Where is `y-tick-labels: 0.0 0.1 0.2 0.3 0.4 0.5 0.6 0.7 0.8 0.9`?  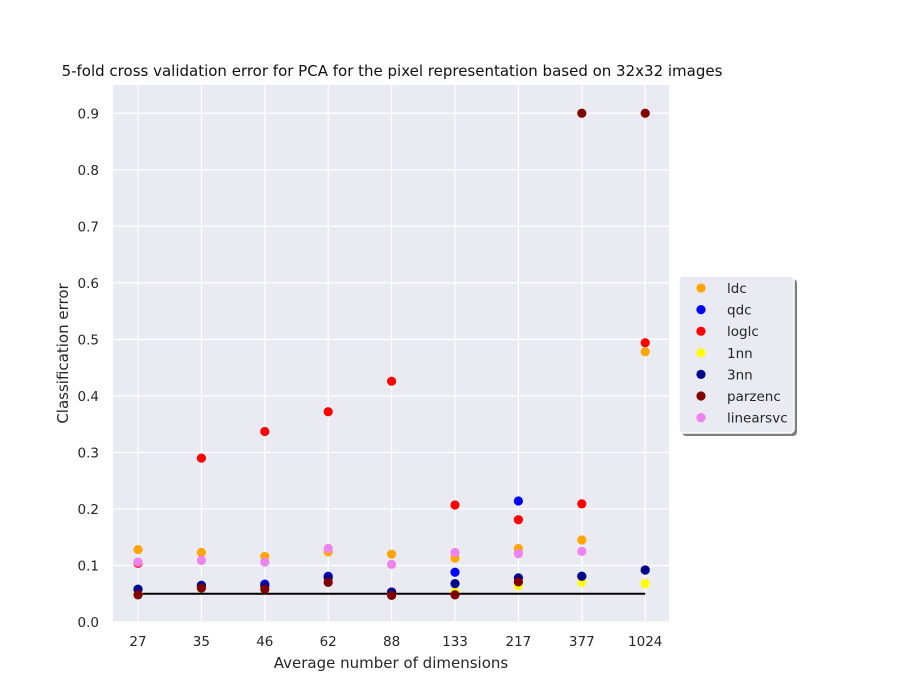
y-tick-labels: 0.0 0.1 0.2 0.3 0.4 0.5 0.6 0.7 0.8 0.9 is located at coordinates (88, 368).